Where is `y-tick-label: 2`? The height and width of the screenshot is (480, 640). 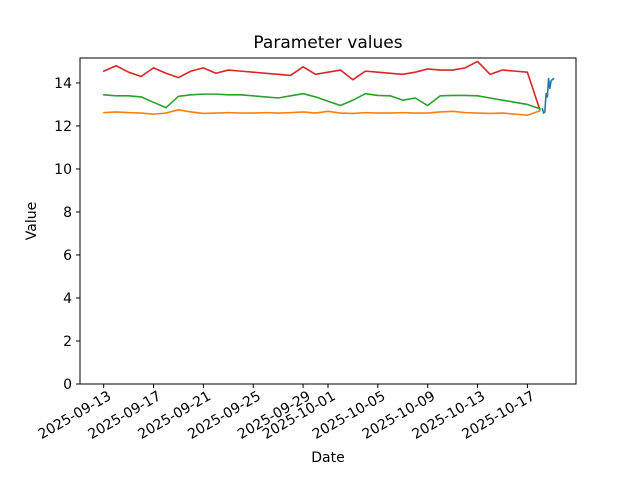
y-tick-label: 2 is located at coordinates (67, 342).